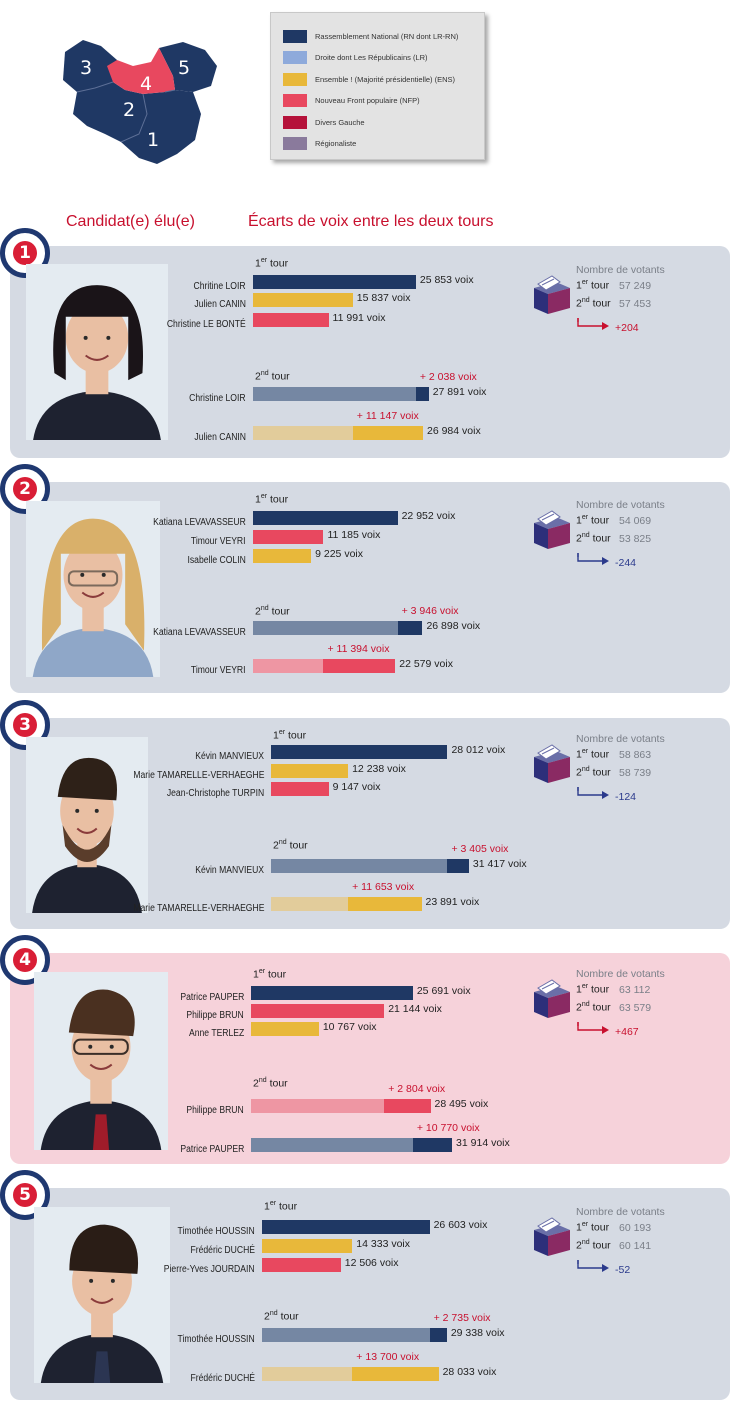  Describe the element at coordinates (216, 1033) in the screenshot. I see `candidate-name: Anne TERLEZ` at that location.